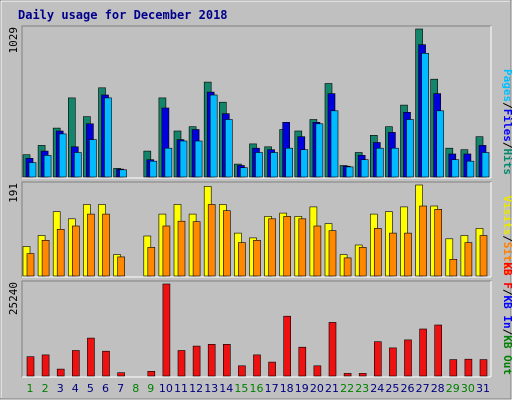  What do you see at coordinates (120, 388) in the screenshot?
I see `day-label-7: 7` at bounding box center [120, 388].